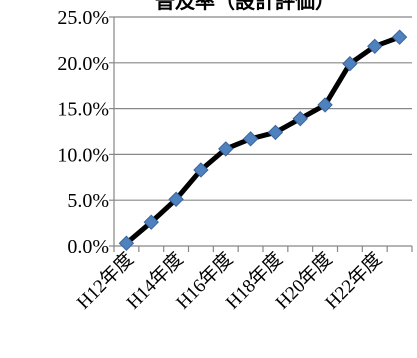 The image size is (417, 358). Describe the element at coordinates (88, 247) in the screenshot. I see `y-tick-label: 0.0%` at that location.